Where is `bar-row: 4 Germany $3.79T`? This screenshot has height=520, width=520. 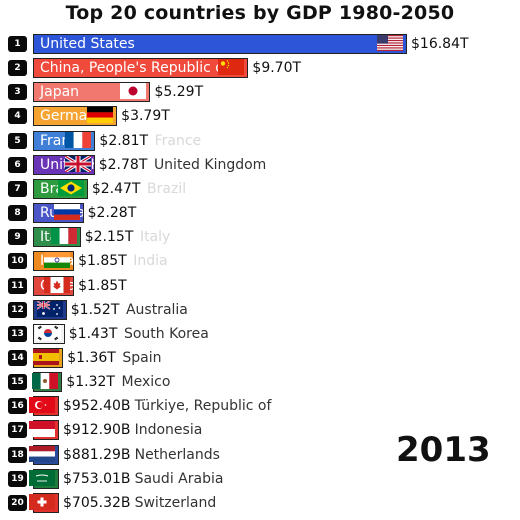
bar-row: 4 Germany $3.79T is located at coordinates (260, 116).